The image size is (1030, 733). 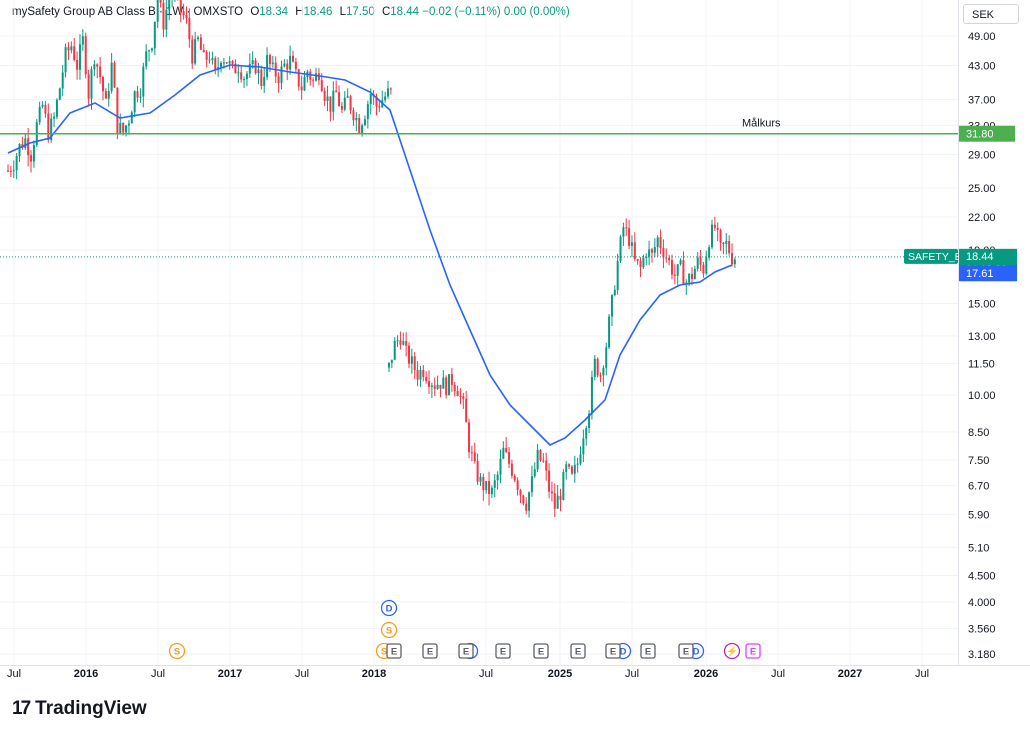 What do you see at coordinates (982, 218) in the screenshot?
I see `y-tick-label: 22.00` at bounding box center [982, 218].